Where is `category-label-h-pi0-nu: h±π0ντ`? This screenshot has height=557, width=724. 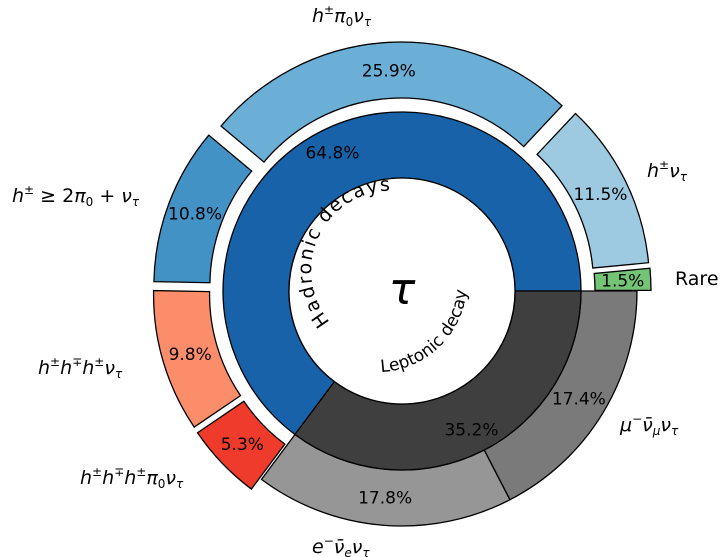 category-label-h-pi0-nu: h±π0ντ is located at coordinates (342, 16).